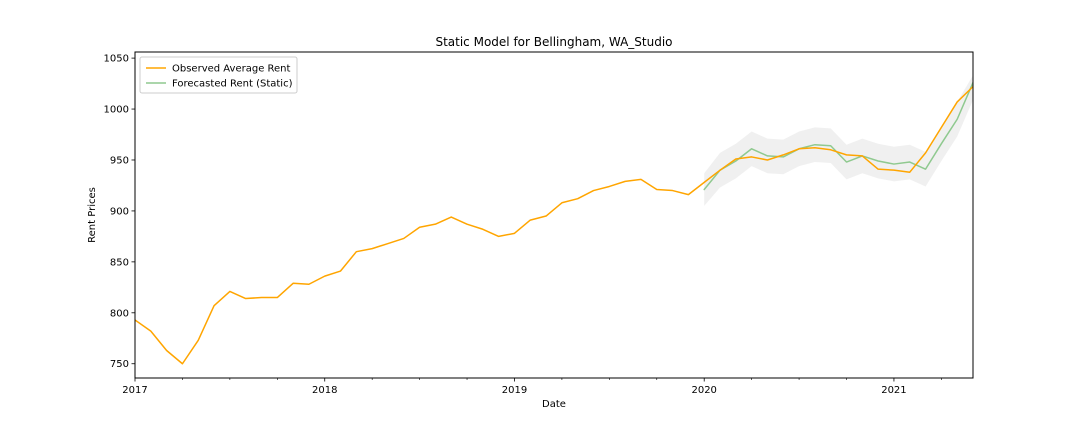  I want to click on x-tick-label: 2017, so click(134, 390).